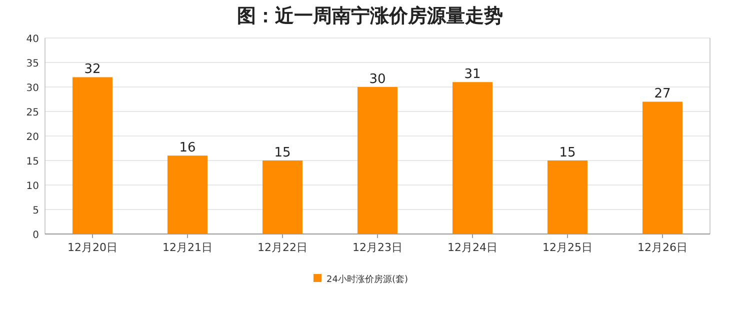  What do you see at coordinates (32, 137) in the screenshot?
I see `y-tick-label: 20` at bounding box center [32, 137].